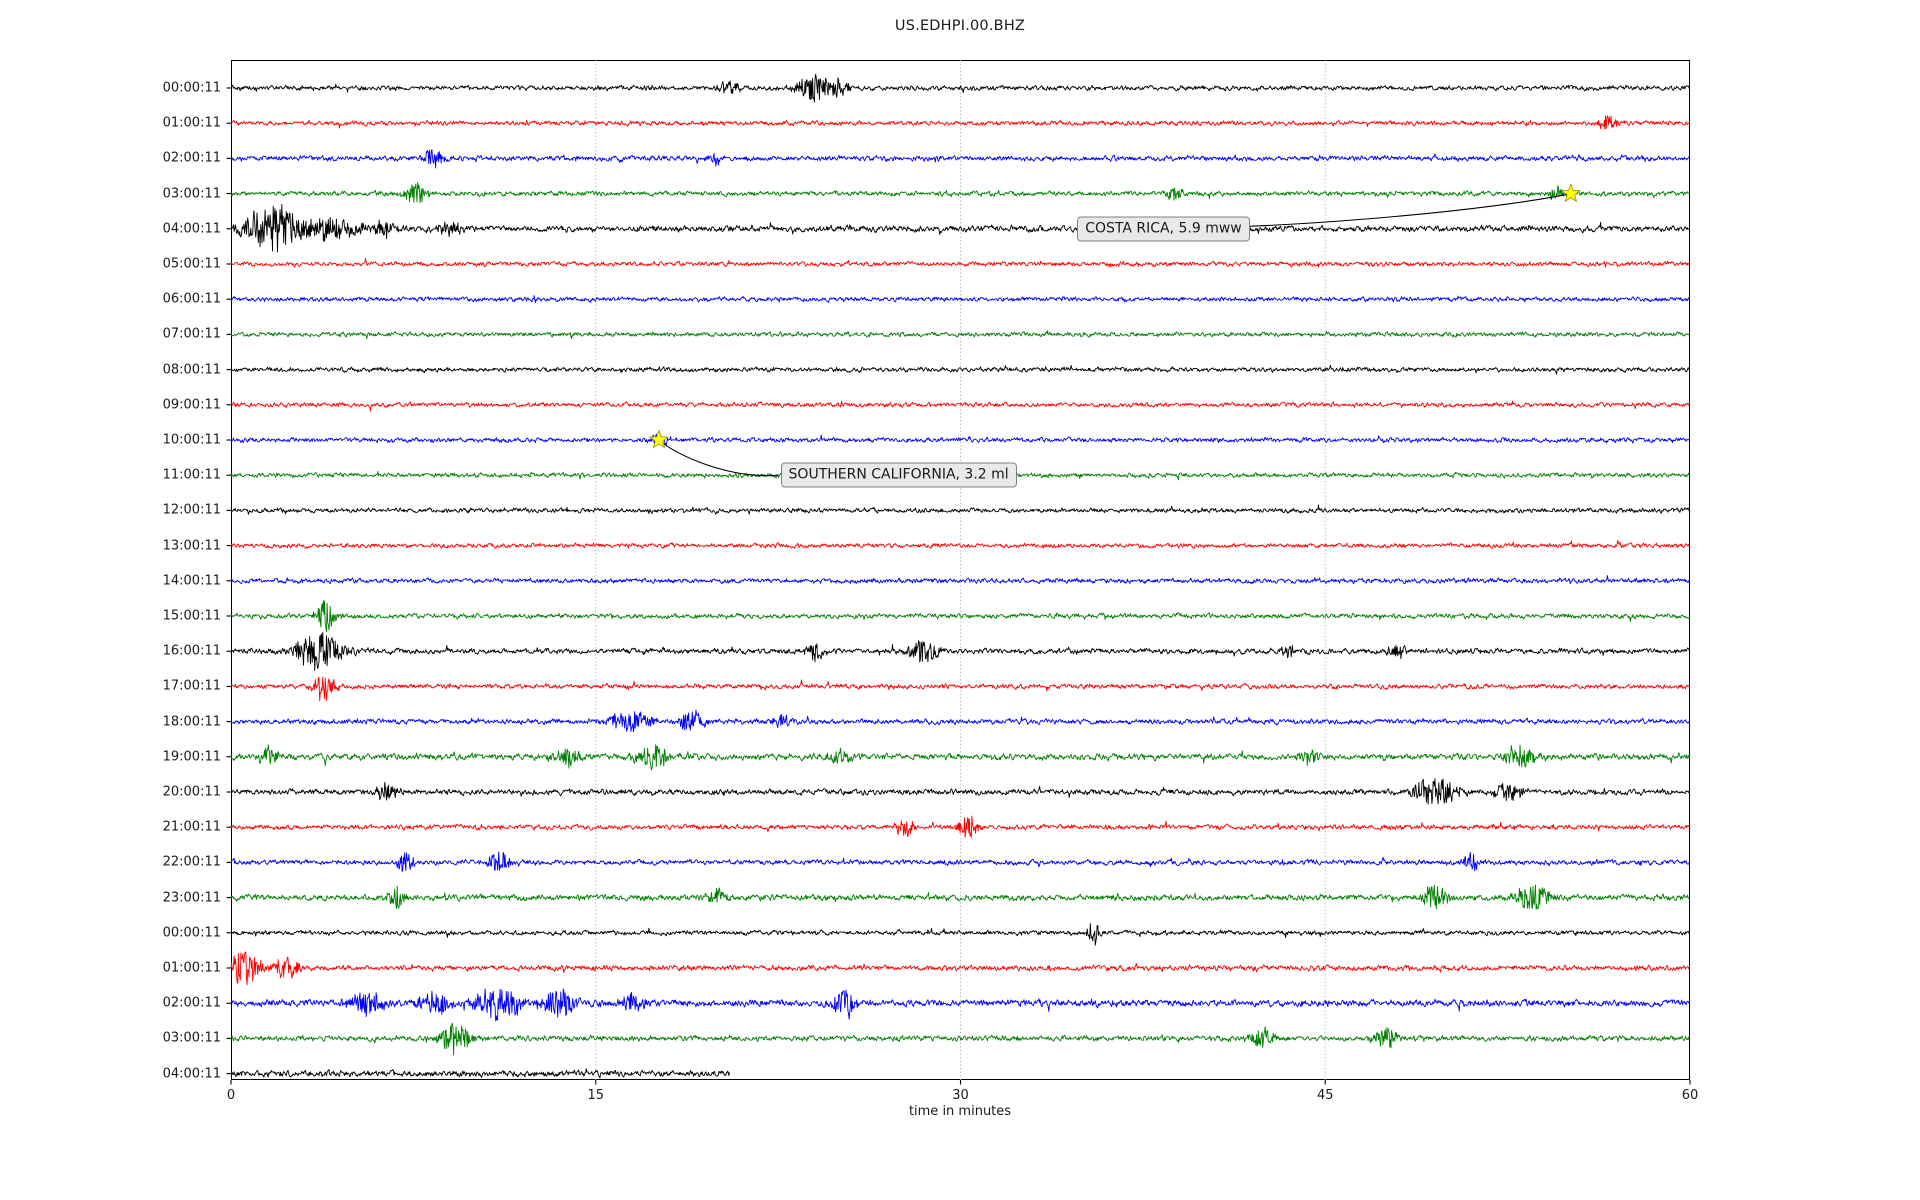 This screenshot has height=1200, width=1920. I want to click on y-axis-tick-label: 18:00:11, so click(191, 722).